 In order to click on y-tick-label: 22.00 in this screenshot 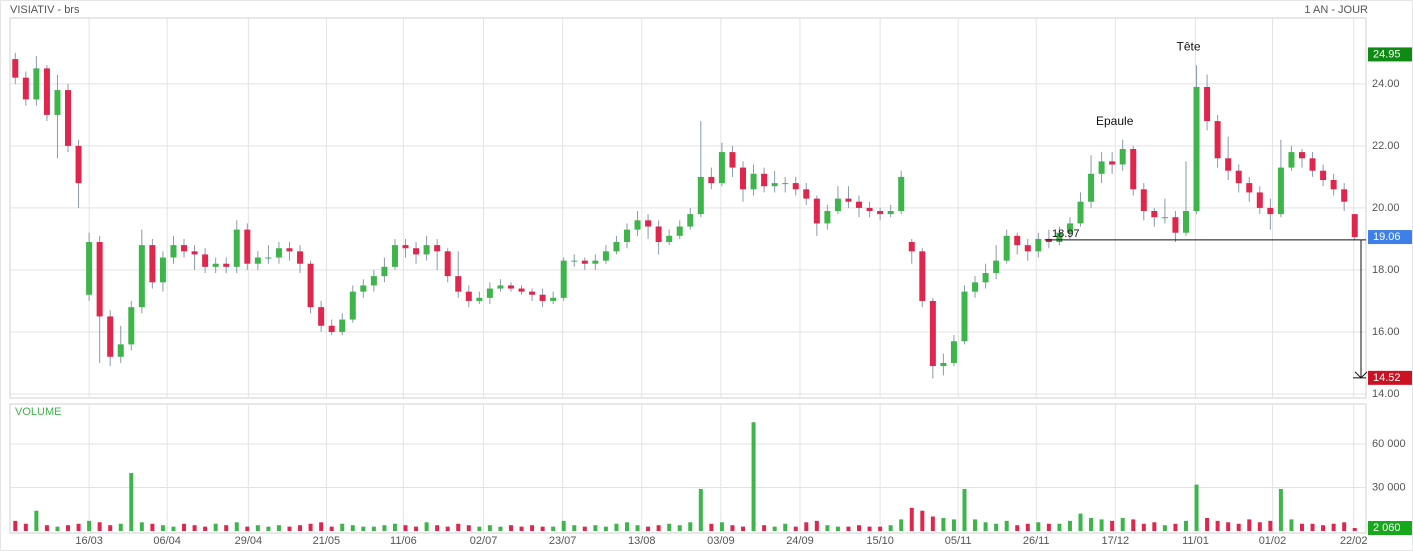, I will do `click(1386, 146)`.